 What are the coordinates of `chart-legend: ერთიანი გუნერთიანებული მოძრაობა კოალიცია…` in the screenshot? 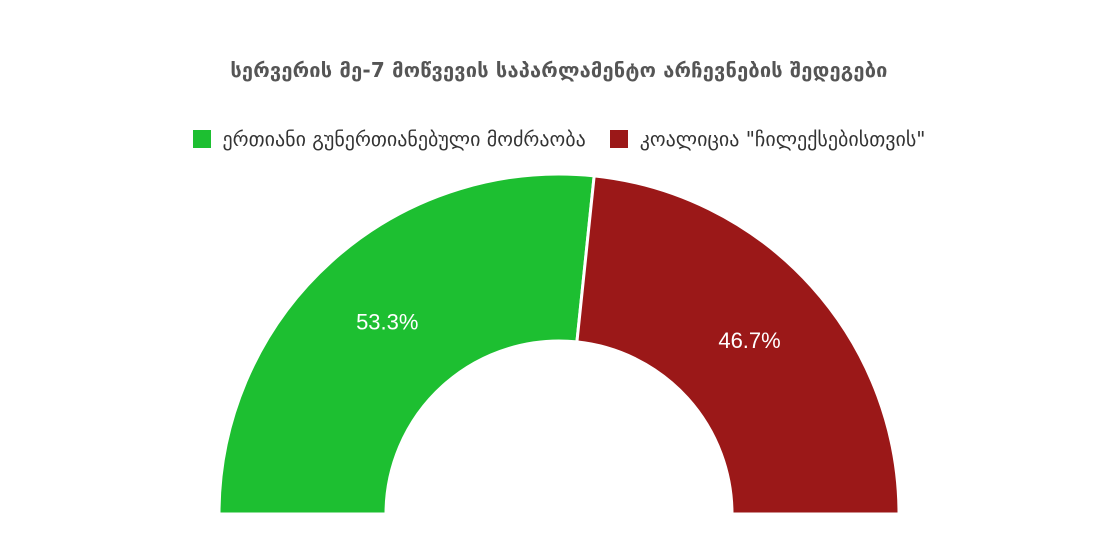 It's located at (559, 139).